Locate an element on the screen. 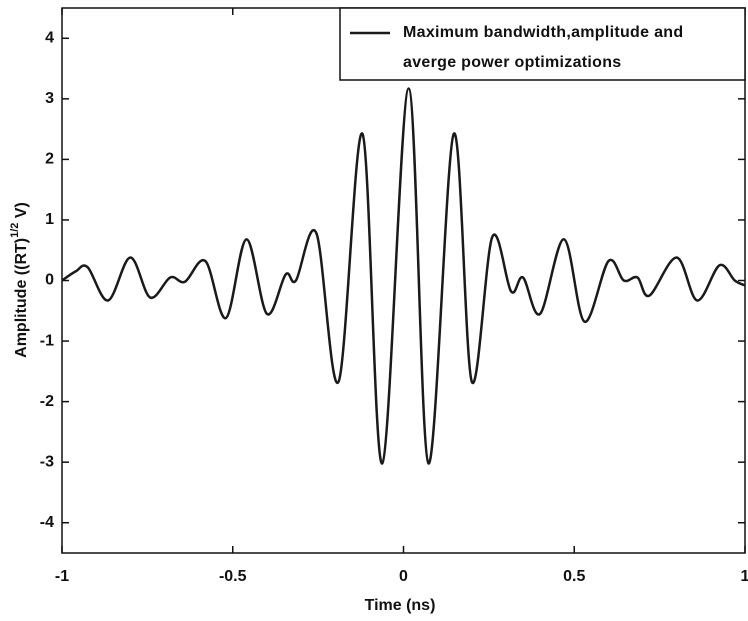 The width and height of the screenshot is (748, 621). y-tick-label: 0 is located at coordinates (49, 280).